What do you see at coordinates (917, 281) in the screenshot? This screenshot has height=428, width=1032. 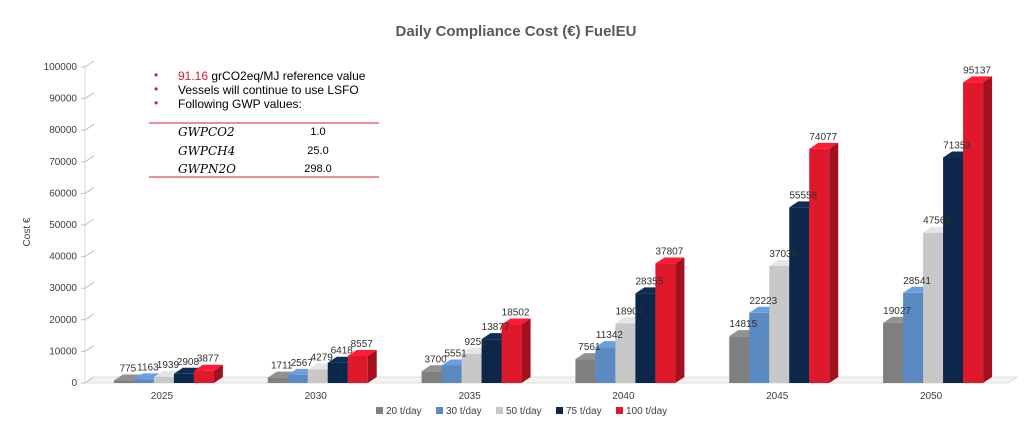 I see `data-label: 28541` at bounding box center [917, 281].